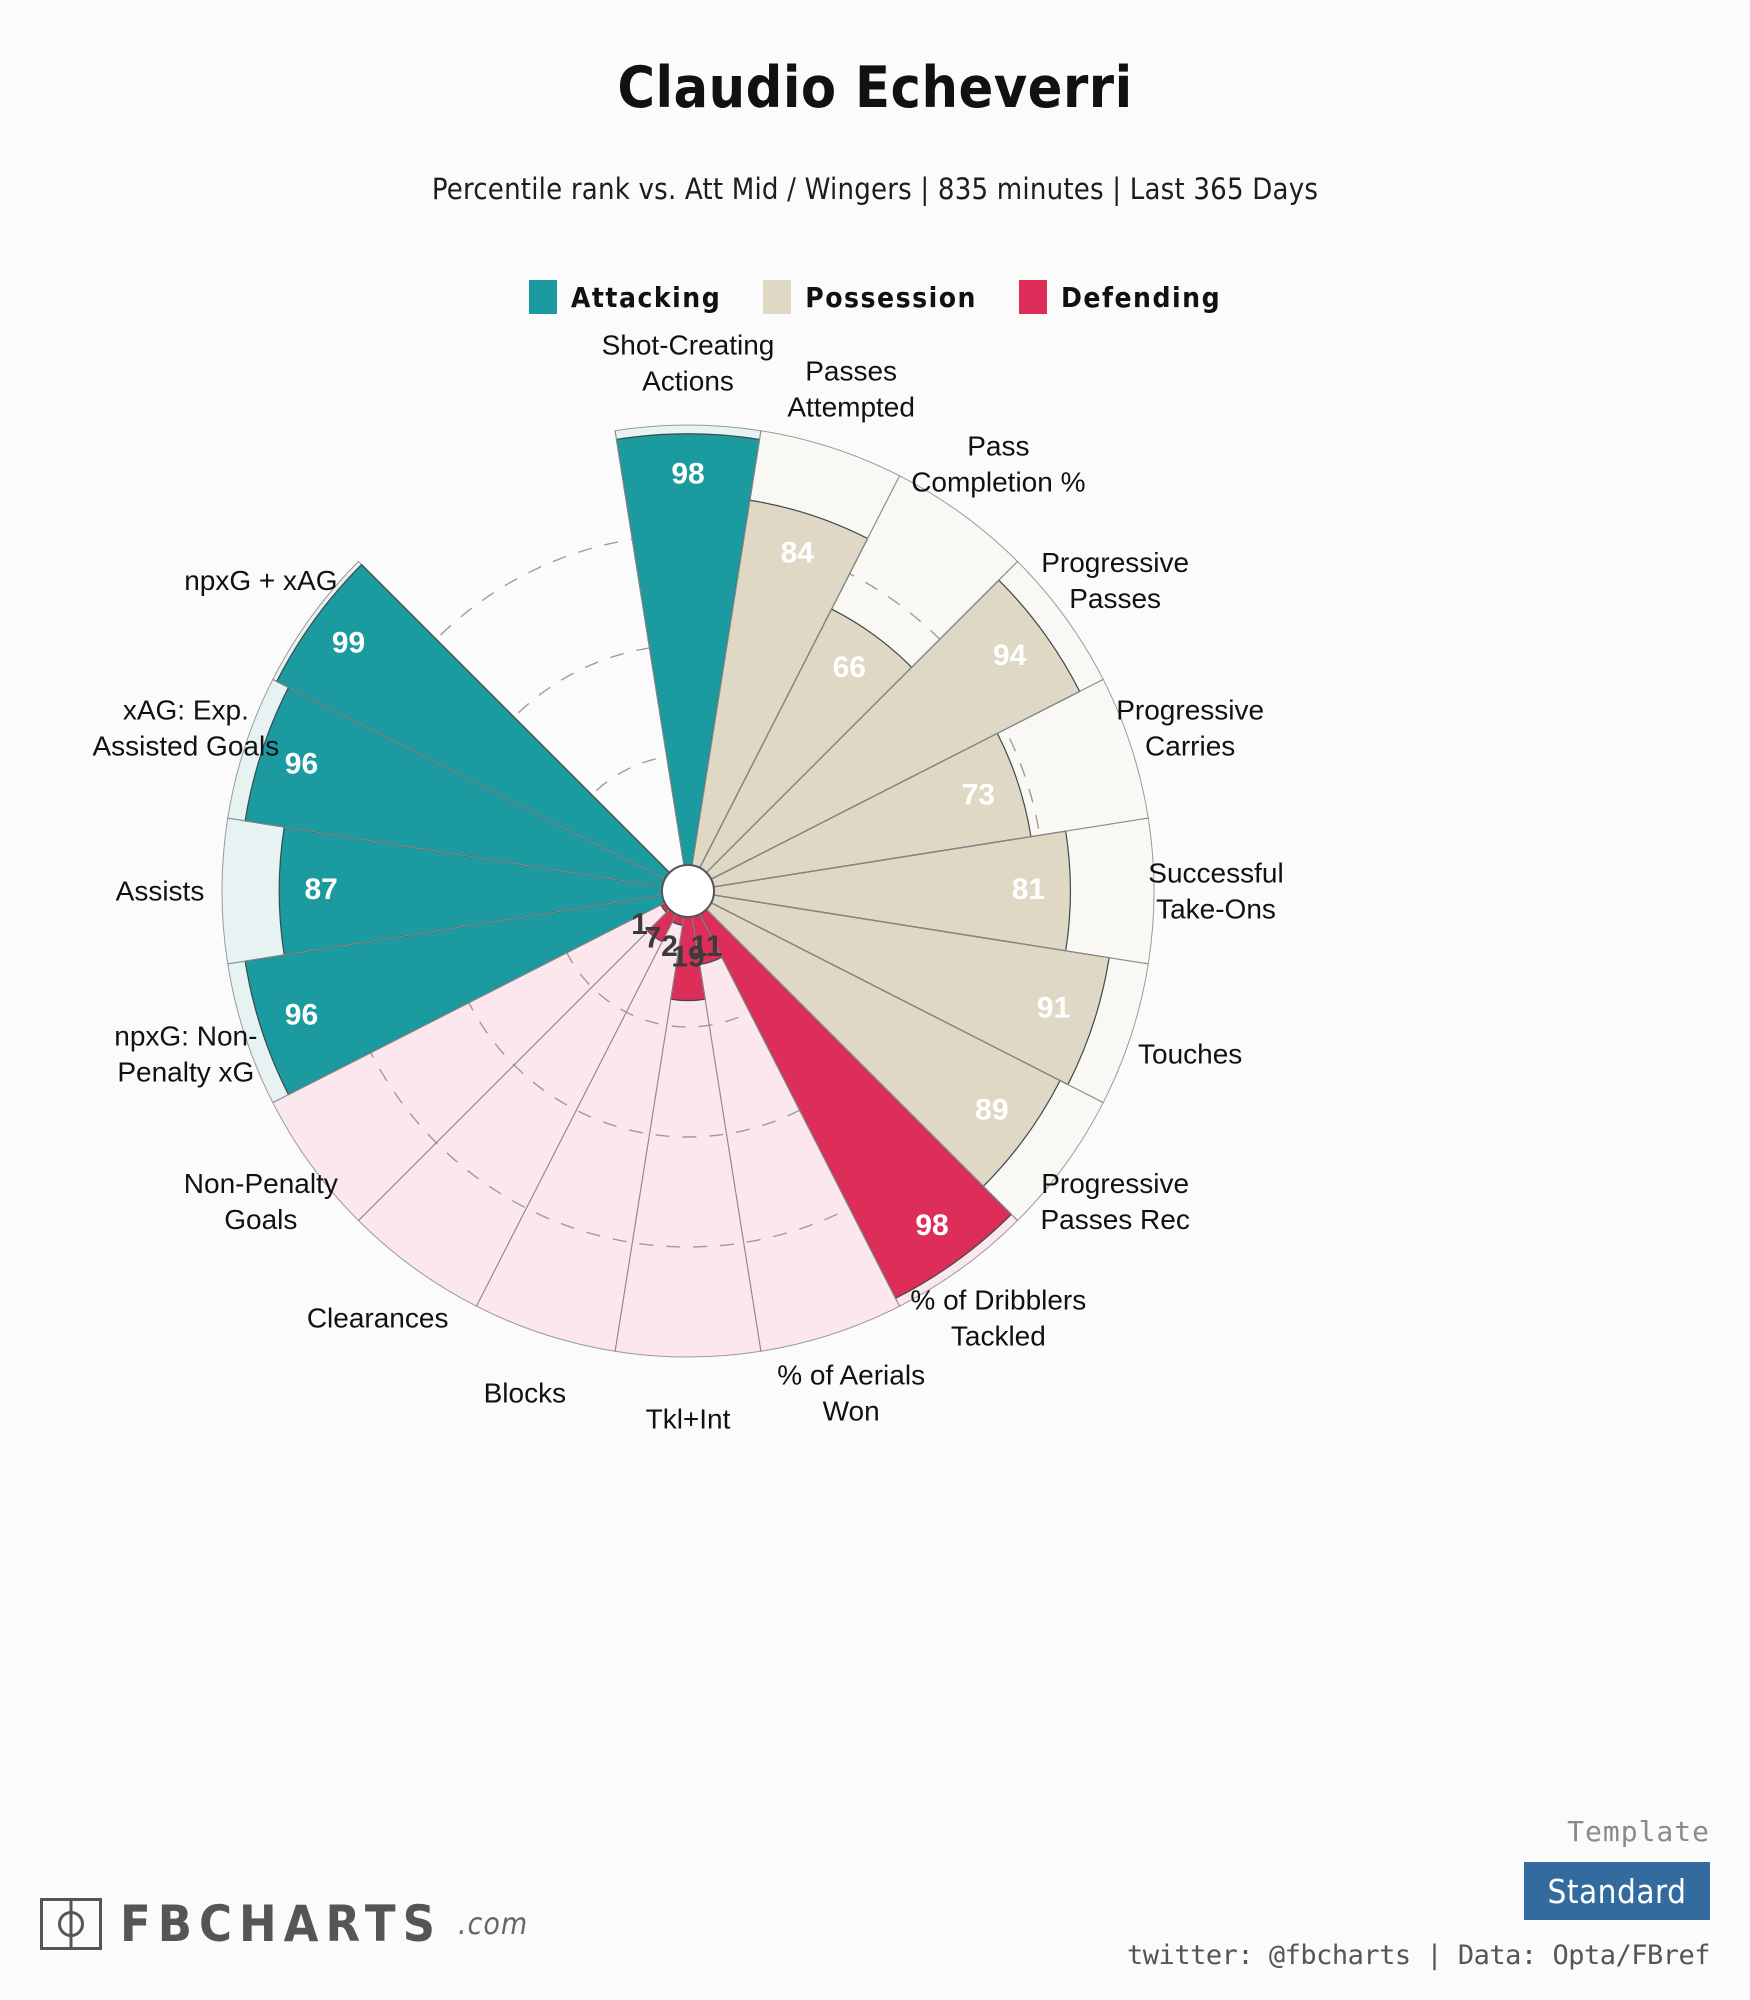 This screenshot has height=2000, width=1750. What do you see at coordinates (261, 1201) in the screenshot?
I see `slice-label-13: Non-Penalty Goals` at bounding box center [261, 1201].